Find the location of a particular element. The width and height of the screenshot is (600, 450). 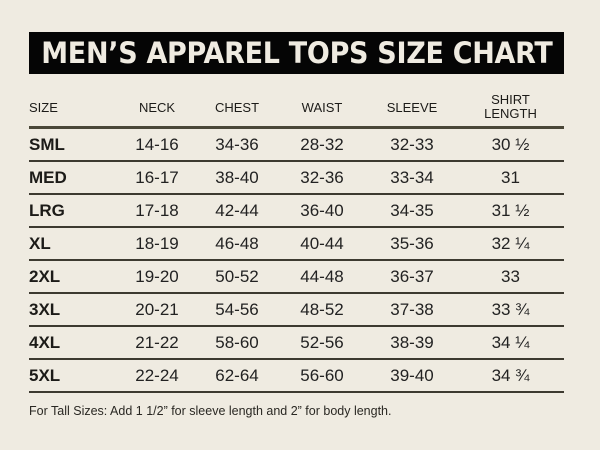

shirt-length-cell: 33 ¾ is located at coordinates (510, 309).